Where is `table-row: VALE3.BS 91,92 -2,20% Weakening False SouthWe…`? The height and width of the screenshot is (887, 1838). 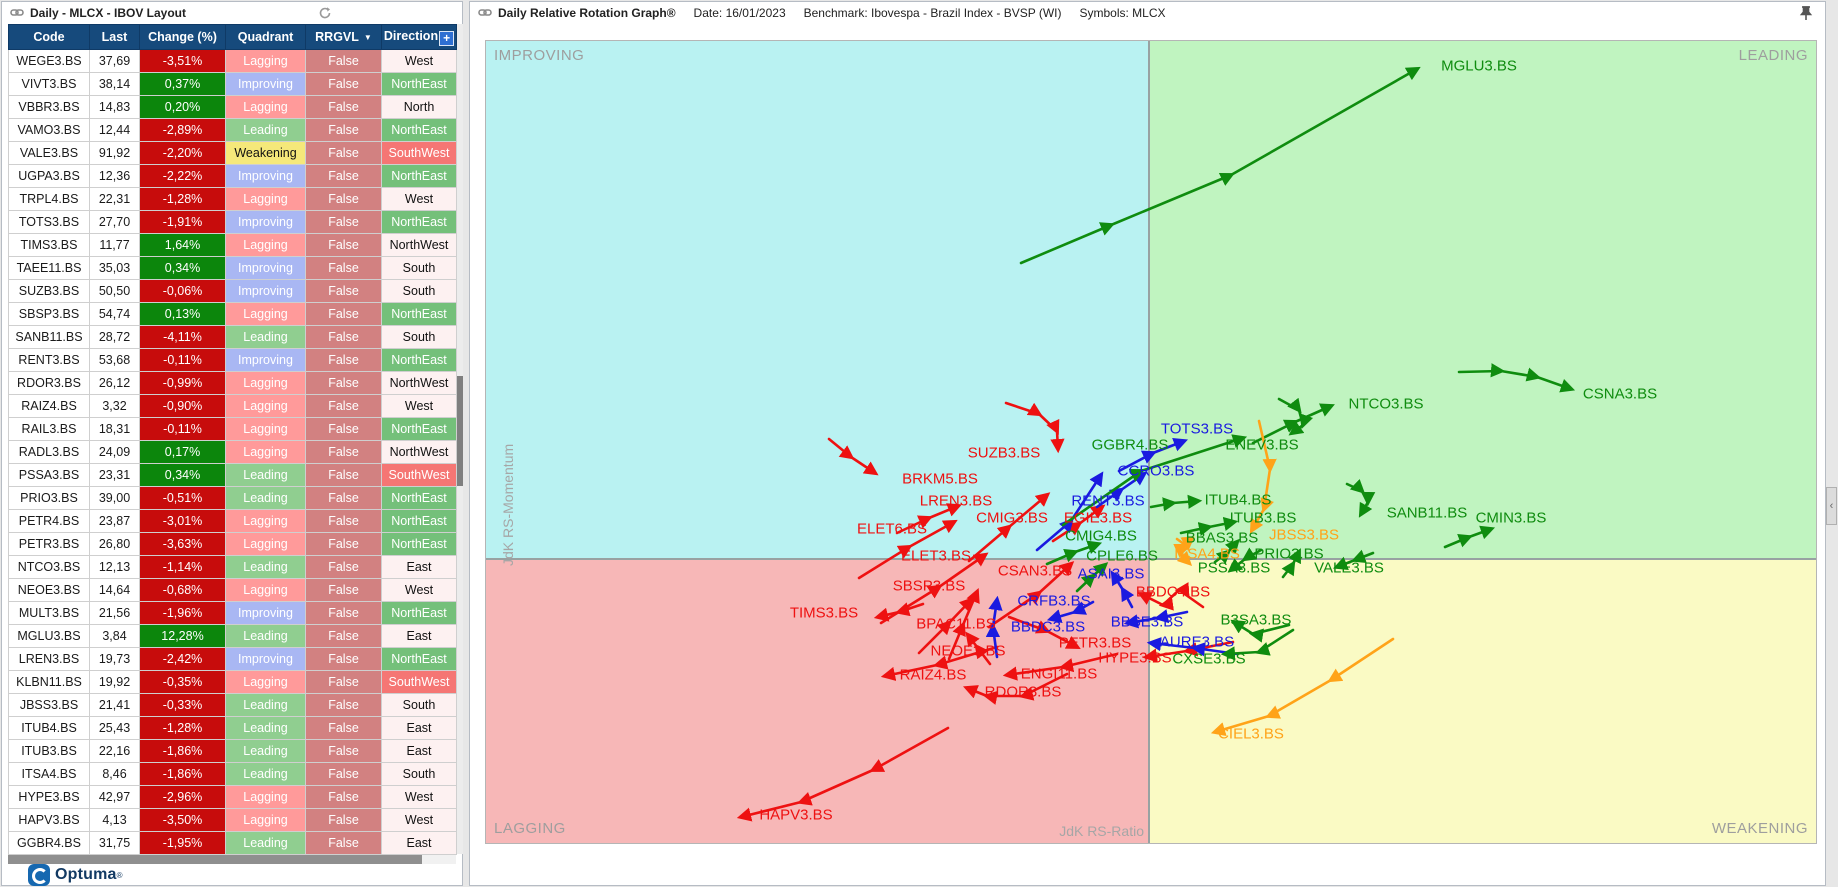 table-row: VALE3.BS 91,92 -2,20% Weakening False SouthWe… is located at coordinates (232, 153).